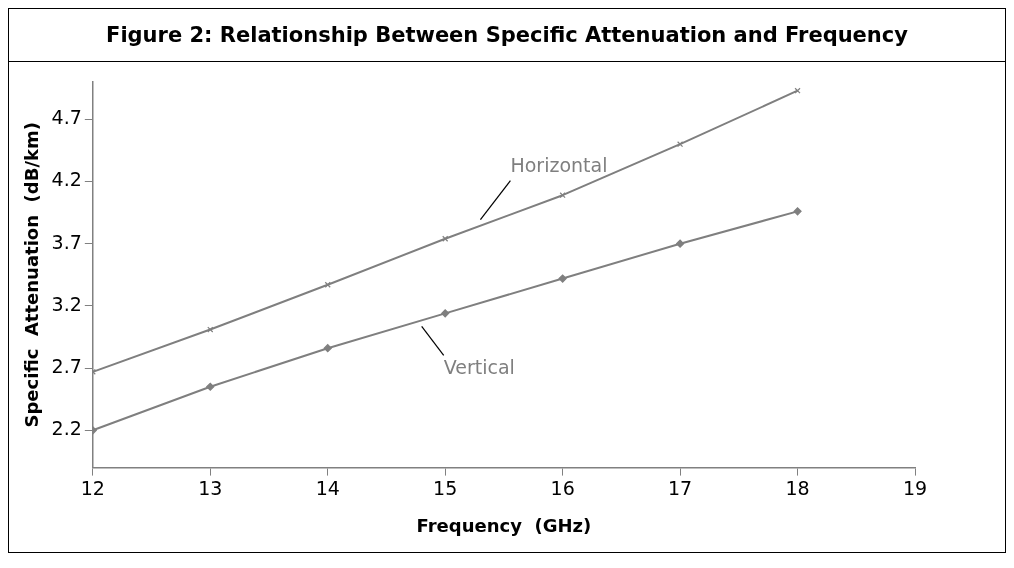 The image size is (1014, 568). Describe the element at coordinates (562, 487) in the screenshot. I see `x-tick-label: 16` at that location.